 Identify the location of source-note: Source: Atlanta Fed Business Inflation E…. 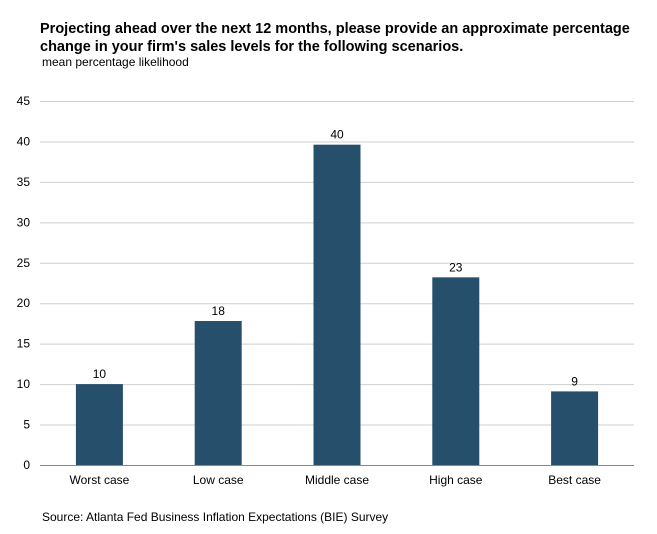
(215, 517).